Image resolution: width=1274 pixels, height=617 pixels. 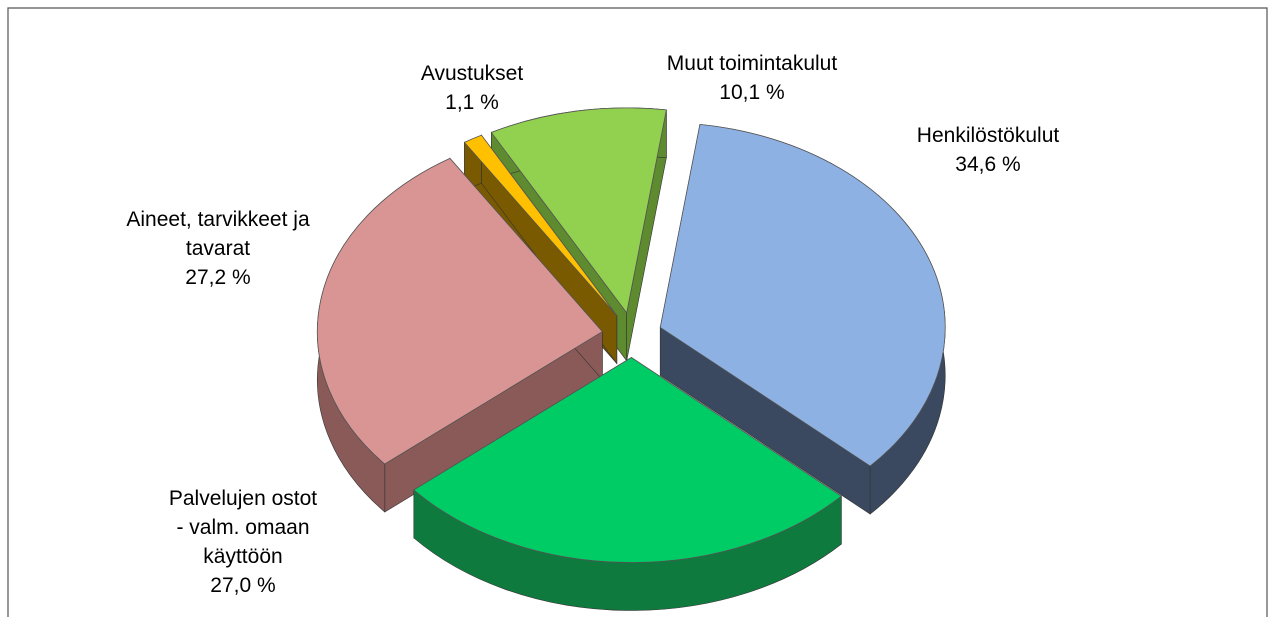 I want to click on label-line: Aineet, tarvikkeet ja, so click(x=218, y=219).